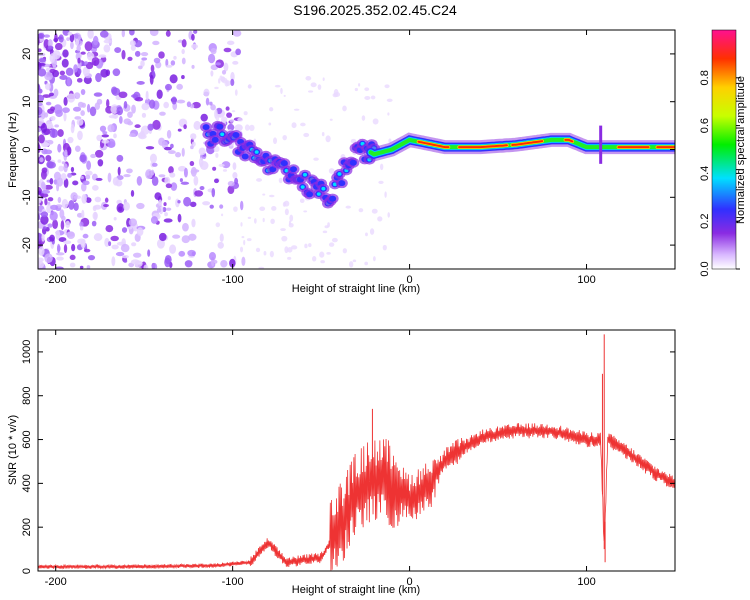 This screenshot has height=600, width=750. I want to click on snr-y-tick-label: 800, so click(27, 396).